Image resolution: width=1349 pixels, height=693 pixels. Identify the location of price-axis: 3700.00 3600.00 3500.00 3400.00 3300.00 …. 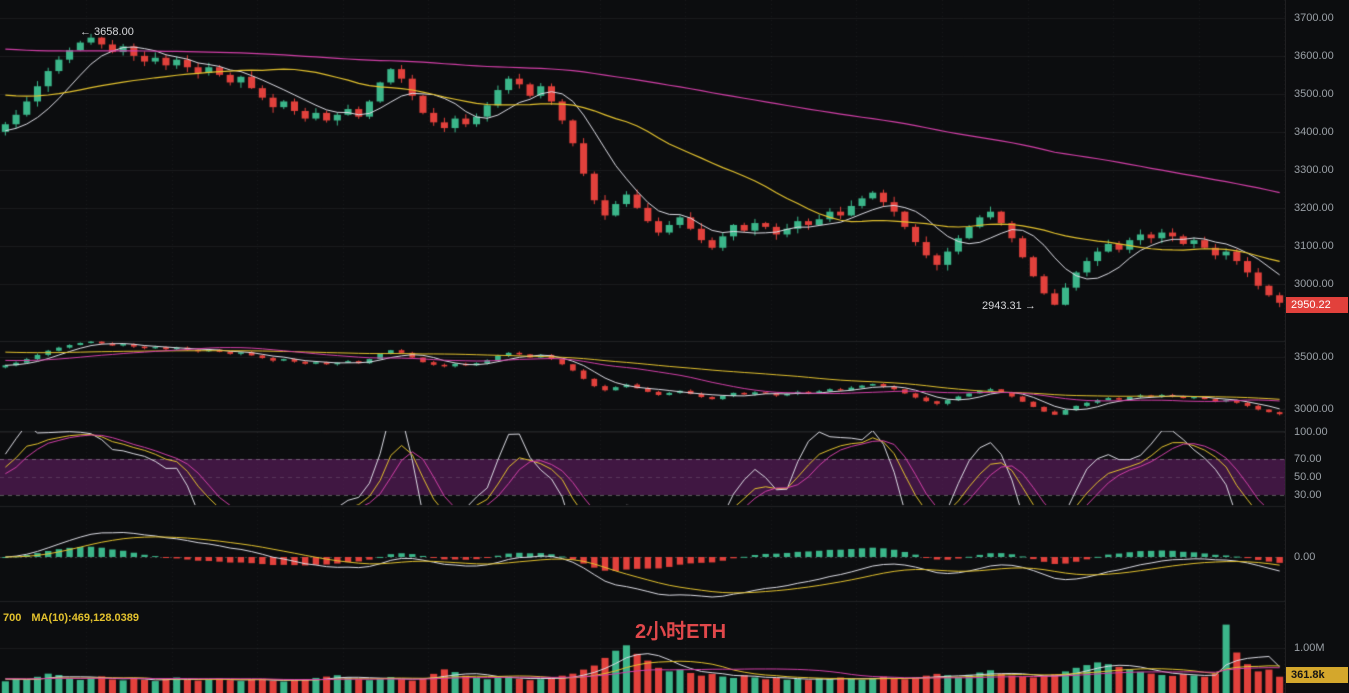
(1317, 346).